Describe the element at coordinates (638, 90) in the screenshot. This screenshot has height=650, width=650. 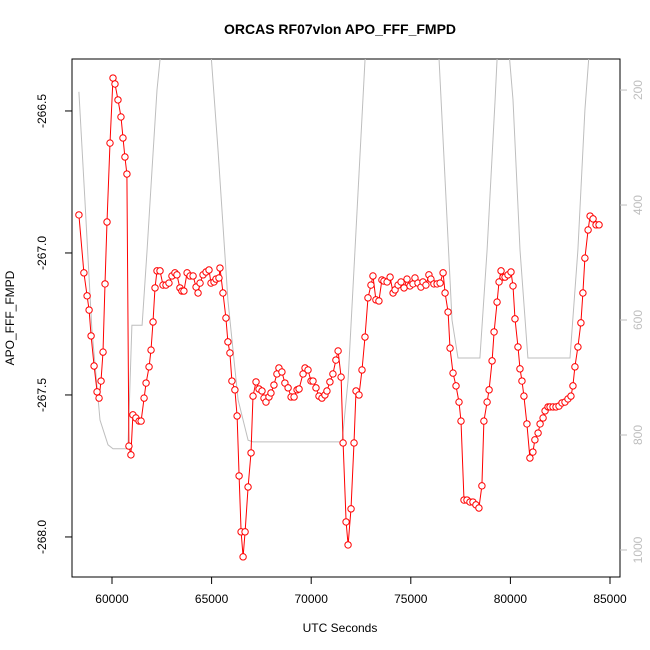
I see `y2-tick-label: 200` at that location.